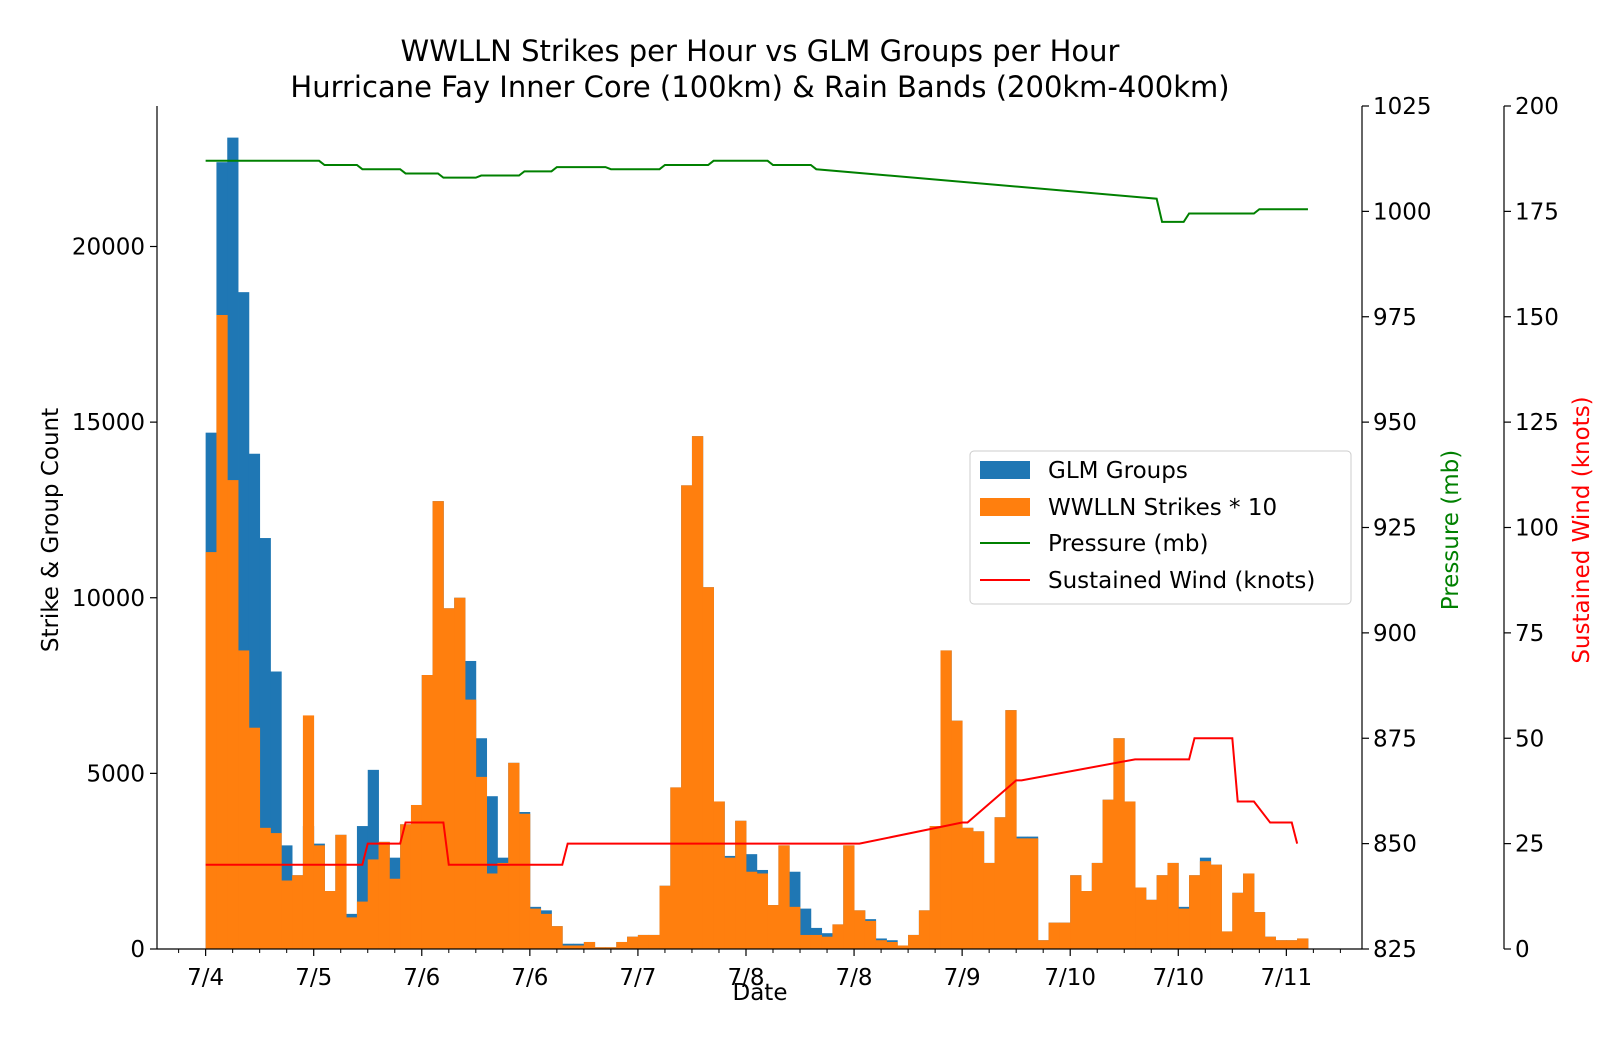 This screenshot has height=1041, width=1619. What do you see at coordinates (1537, 212) in the screenshot?
I see `y3-tick-label: 175` at bounding box center [1537, 212].